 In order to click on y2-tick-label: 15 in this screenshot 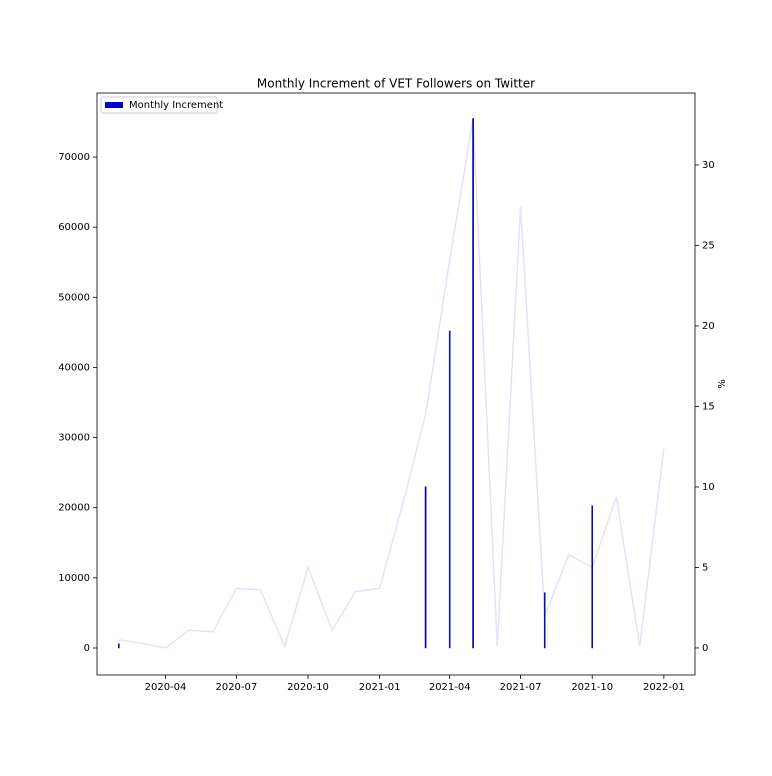, I will do `click(708, 406)`.